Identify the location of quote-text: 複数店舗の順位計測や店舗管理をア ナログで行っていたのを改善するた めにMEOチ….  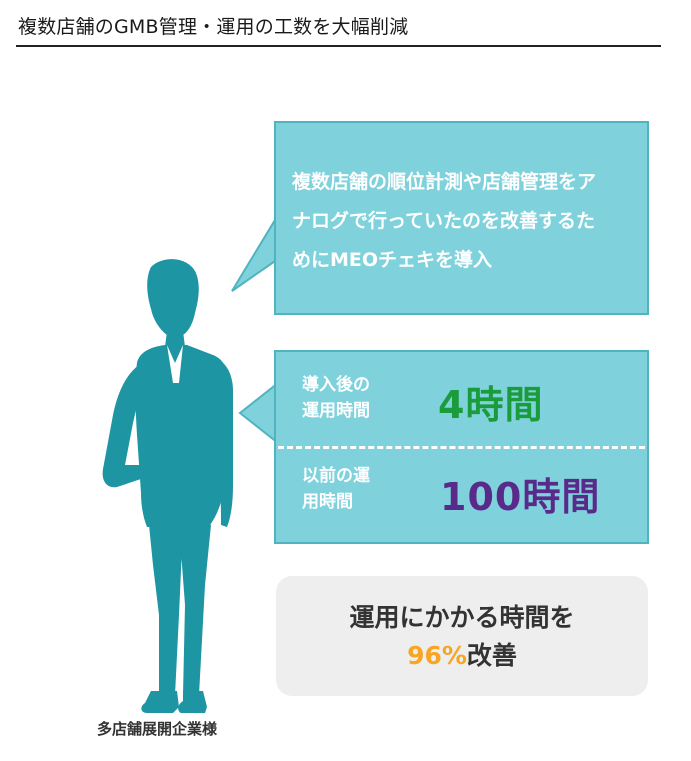
(463, 221).